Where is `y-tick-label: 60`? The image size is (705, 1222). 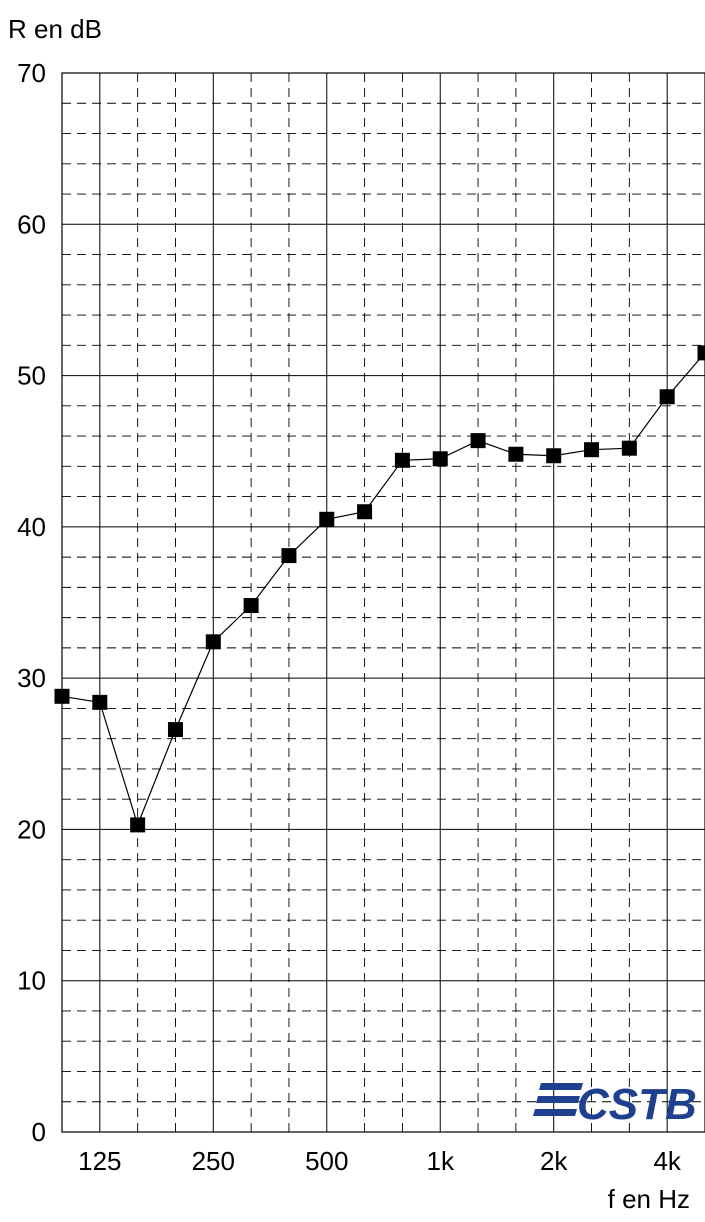
y-tick-label: 60 is located at coordinates (31, 224).